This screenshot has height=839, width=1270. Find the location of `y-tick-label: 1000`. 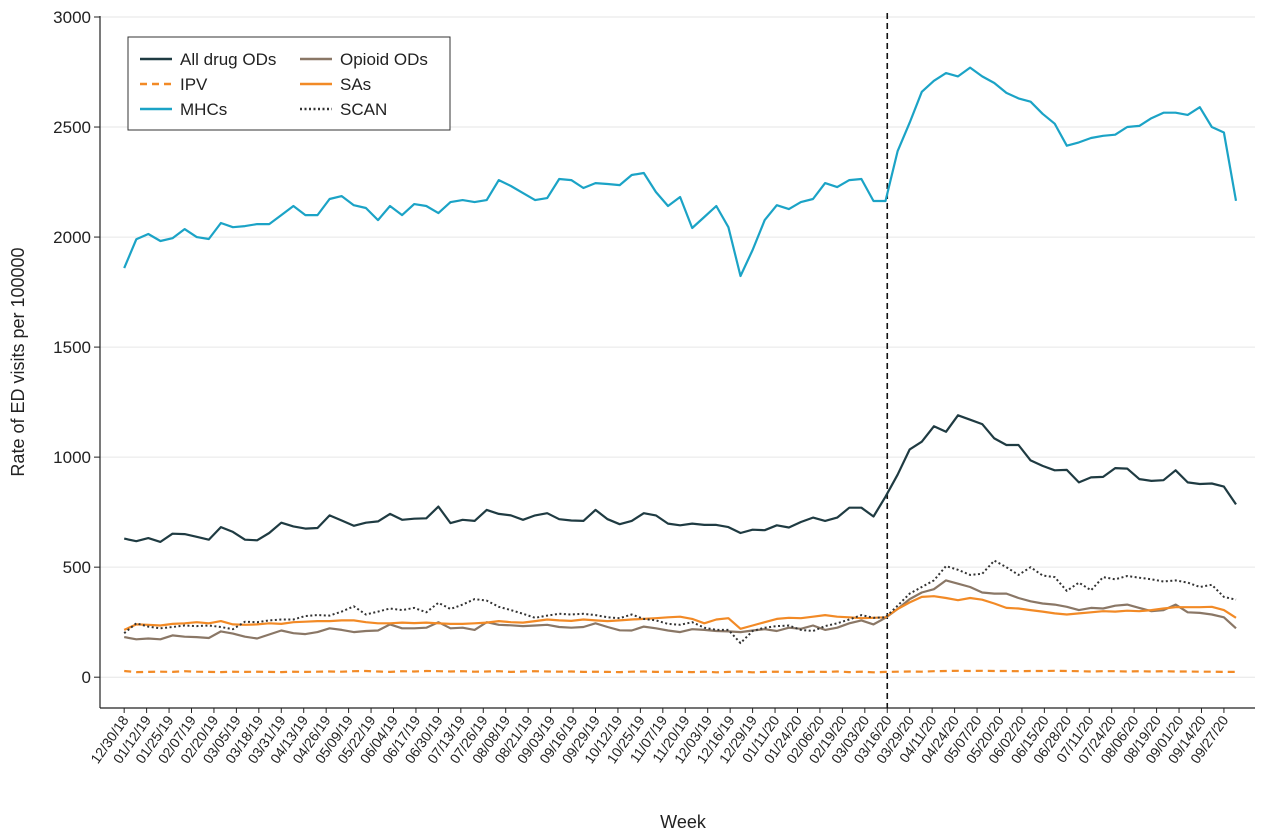

y-tick-label: 1000 is located at coordinates (72, 457).